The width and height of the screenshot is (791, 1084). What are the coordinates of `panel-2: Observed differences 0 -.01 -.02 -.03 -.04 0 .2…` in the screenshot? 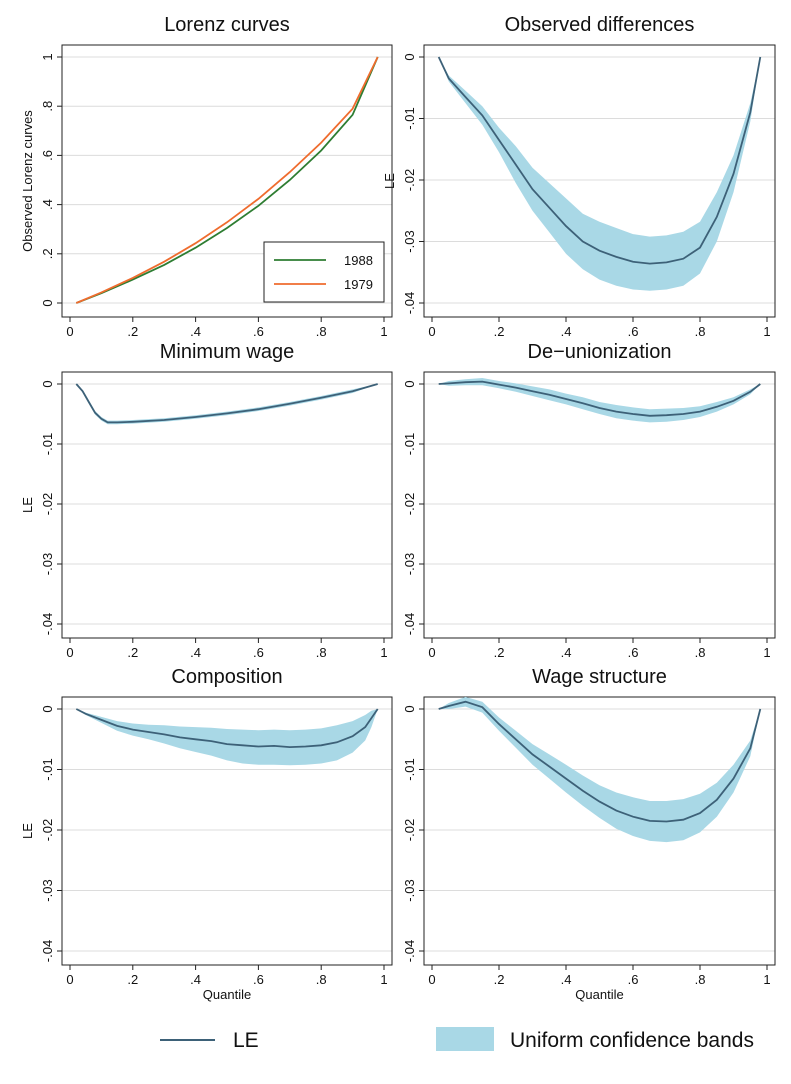 It's located at (579, 176).